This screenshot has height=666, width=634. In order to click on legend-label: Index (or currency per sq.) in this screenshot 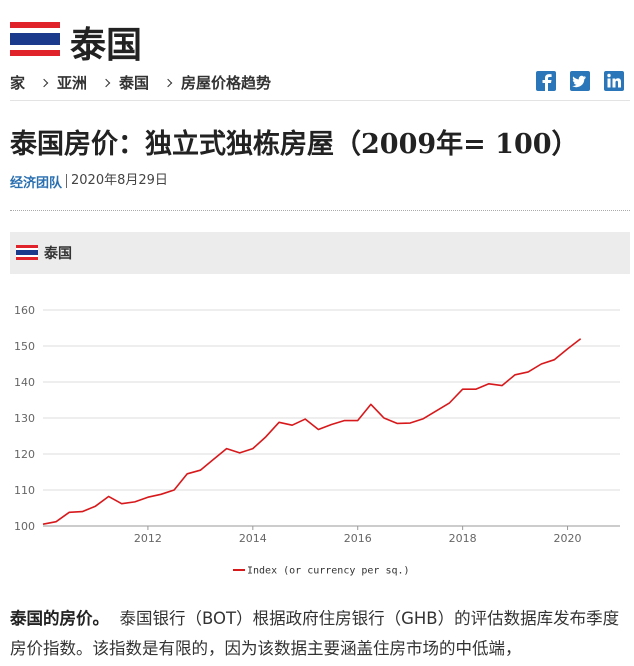, I will do `click(328, 571)`.